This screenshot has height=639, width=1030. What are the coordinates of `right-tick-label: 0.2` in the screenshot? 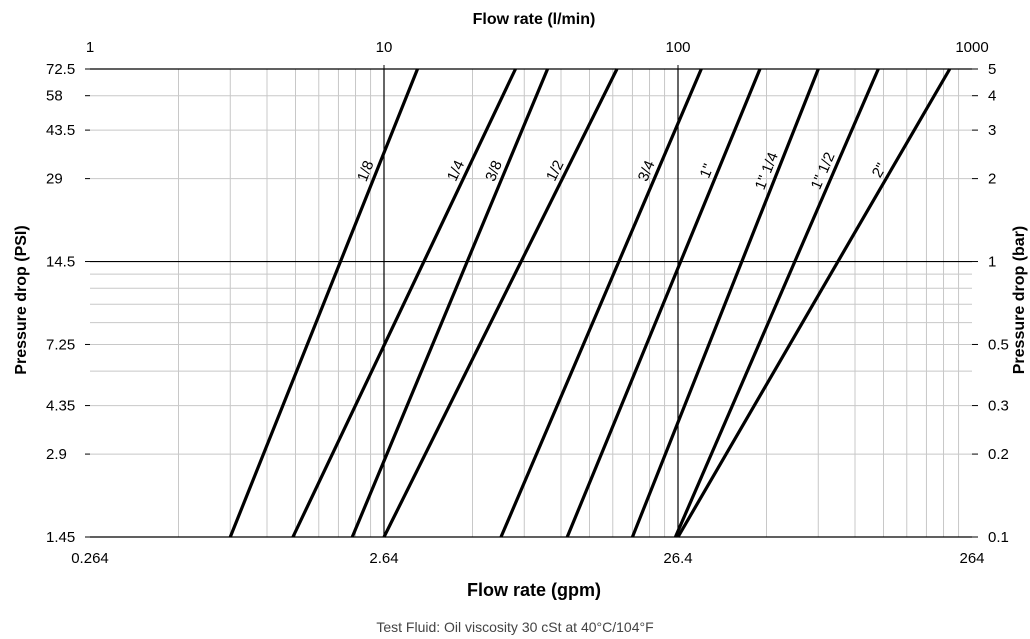 It's located at (998, 454).